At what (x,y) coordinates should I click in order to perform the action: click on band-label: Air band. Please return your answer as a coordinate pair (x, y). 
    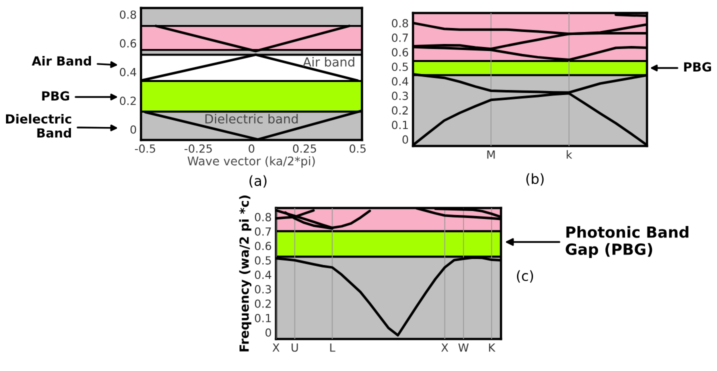
    Looking at the image, I should click on (328, 61).